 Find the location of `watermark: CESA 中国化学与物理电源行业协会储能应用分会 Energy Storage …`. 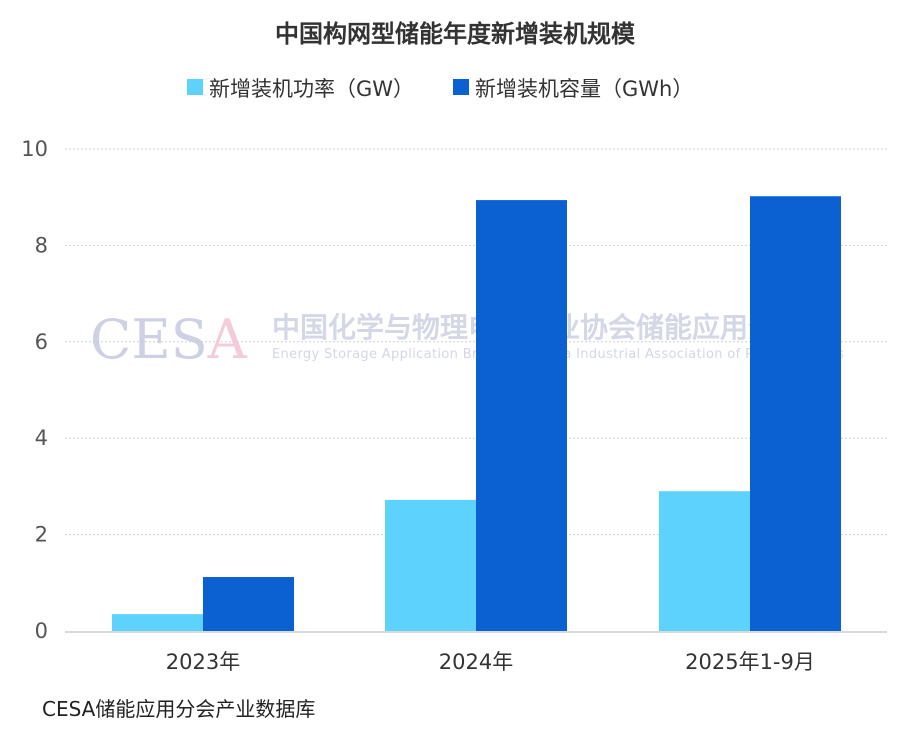

watermark: CESA 中国化学与物理电源行业协会储能应用分会 Energy Storage … is located at coordinates (467, 339).